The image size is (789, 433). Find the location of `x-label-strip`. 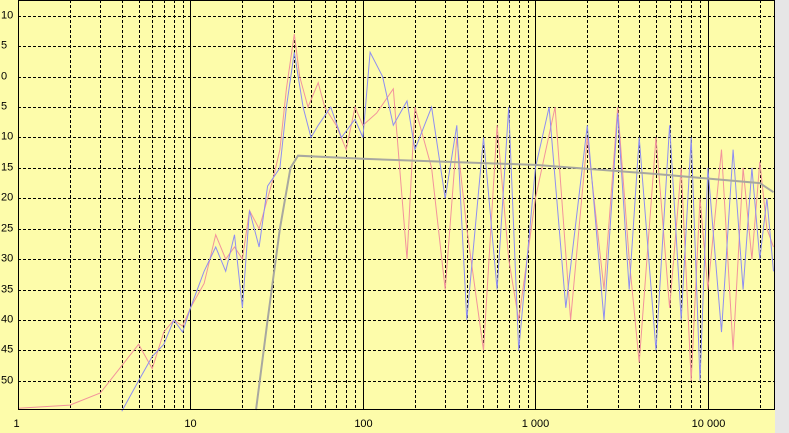

x-label-strip is located at coordinates (387, 421).